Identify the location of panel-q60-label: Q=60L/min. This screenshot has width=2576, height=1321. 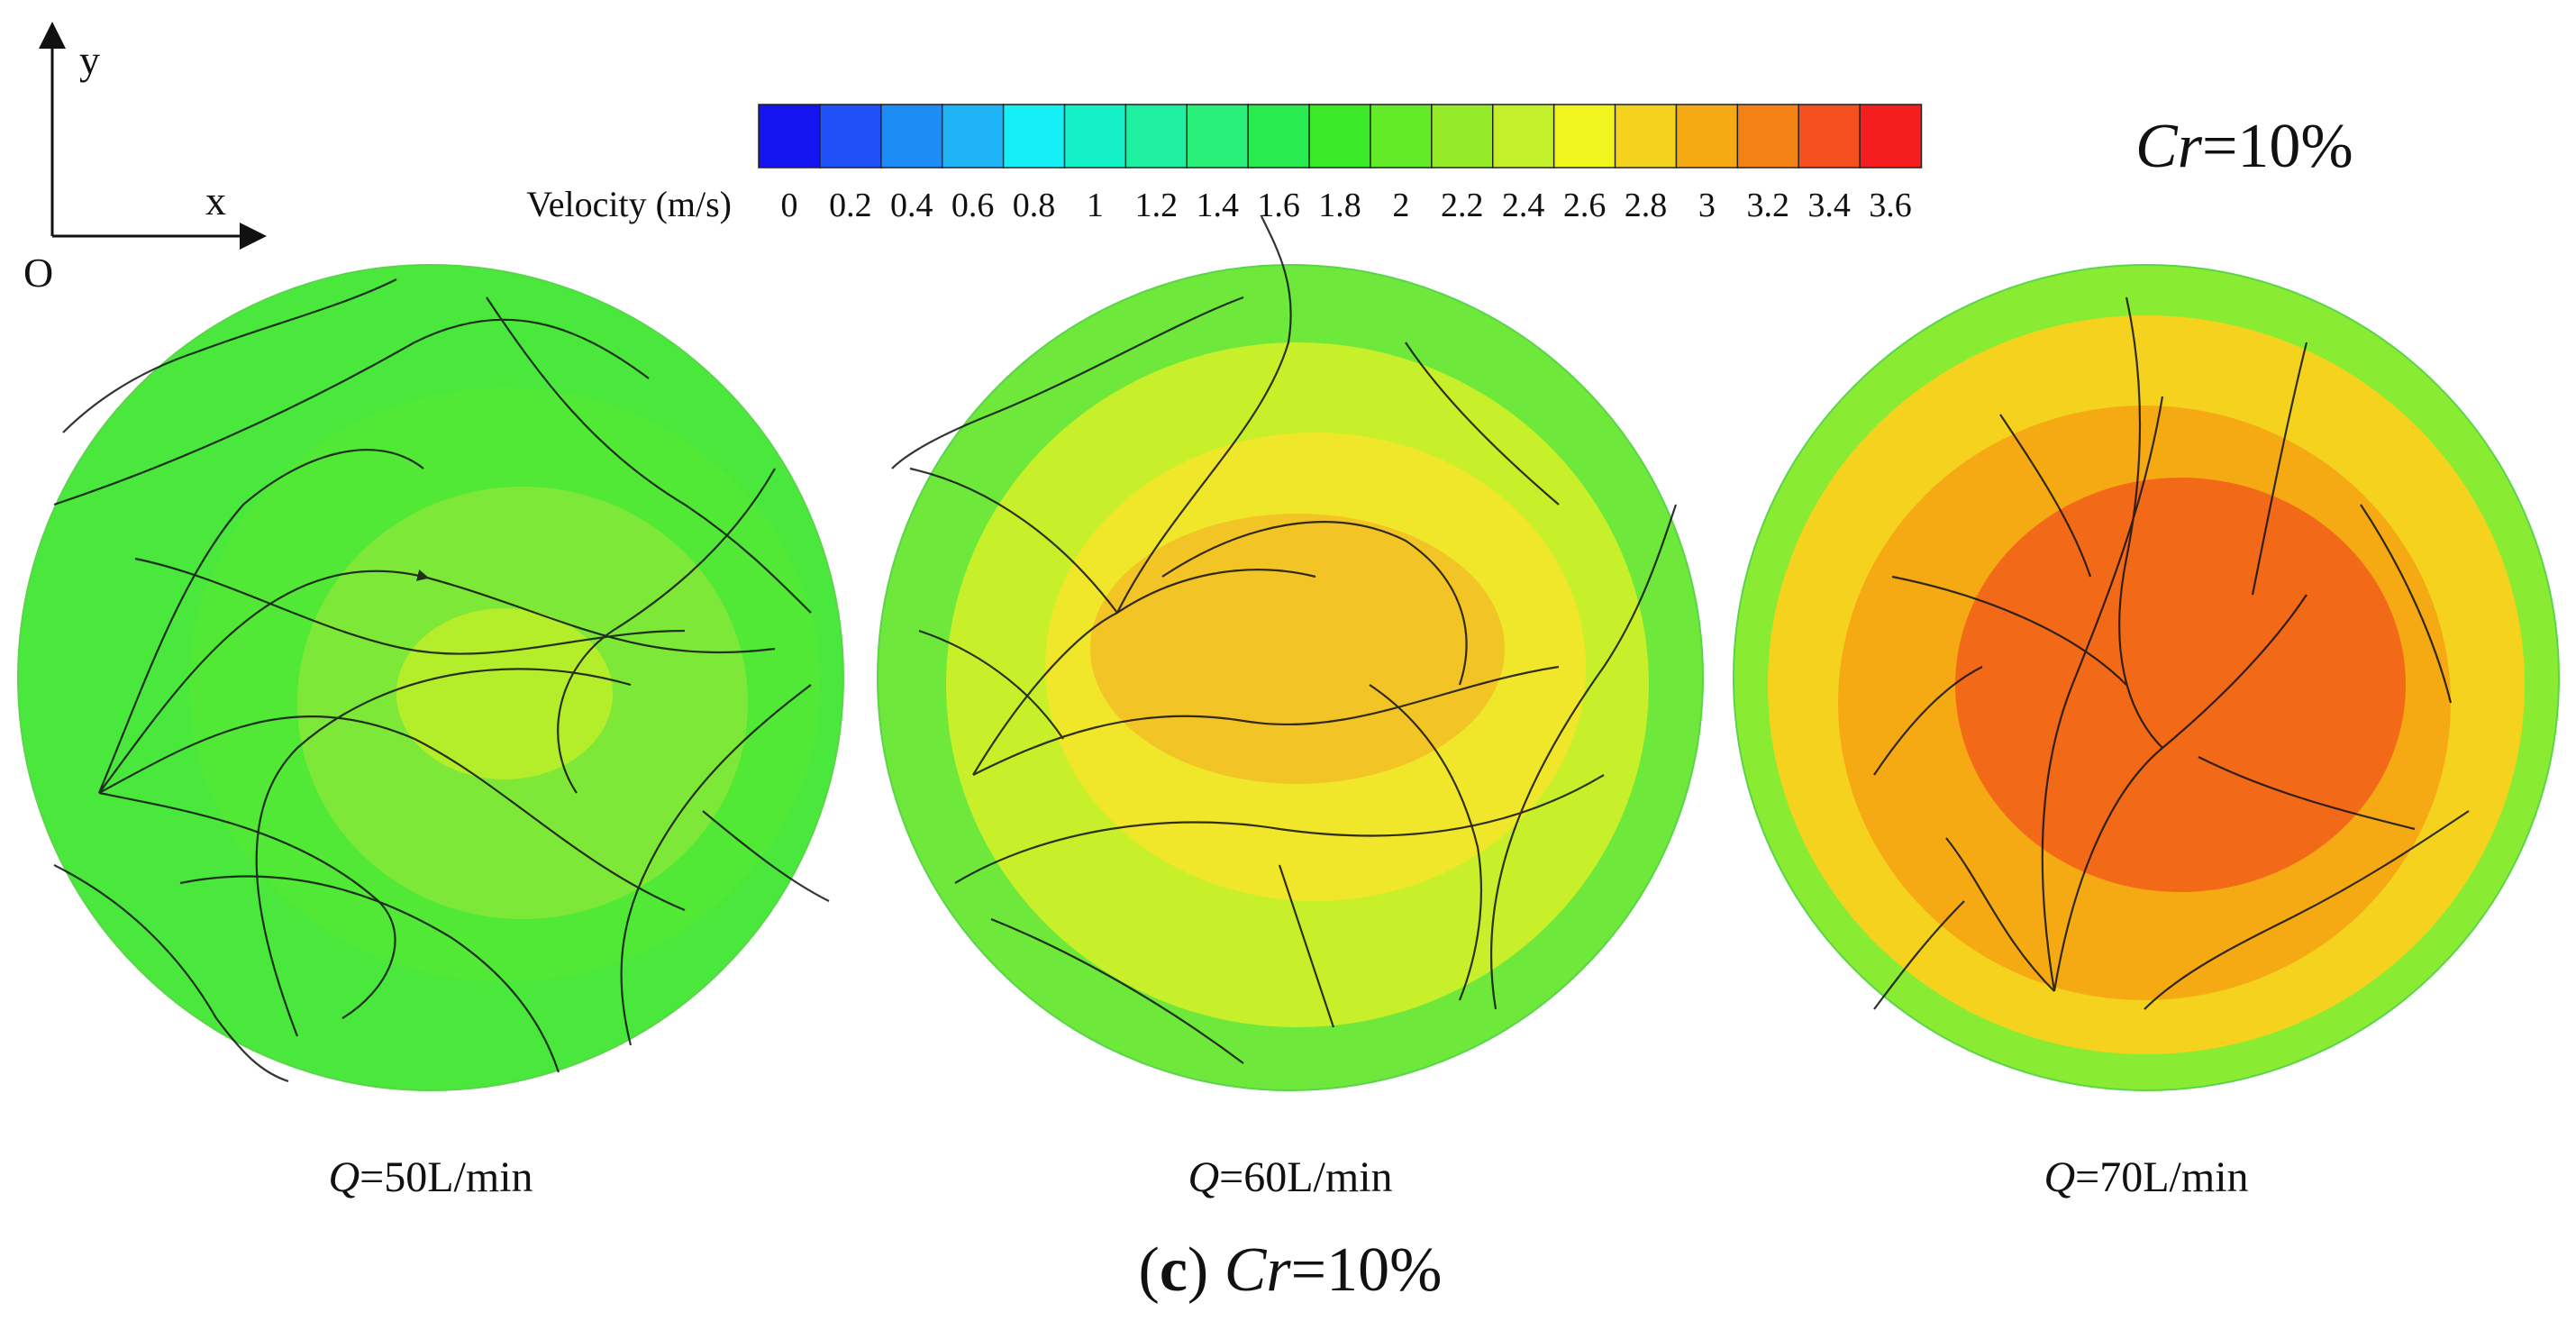
(1290, 1177).